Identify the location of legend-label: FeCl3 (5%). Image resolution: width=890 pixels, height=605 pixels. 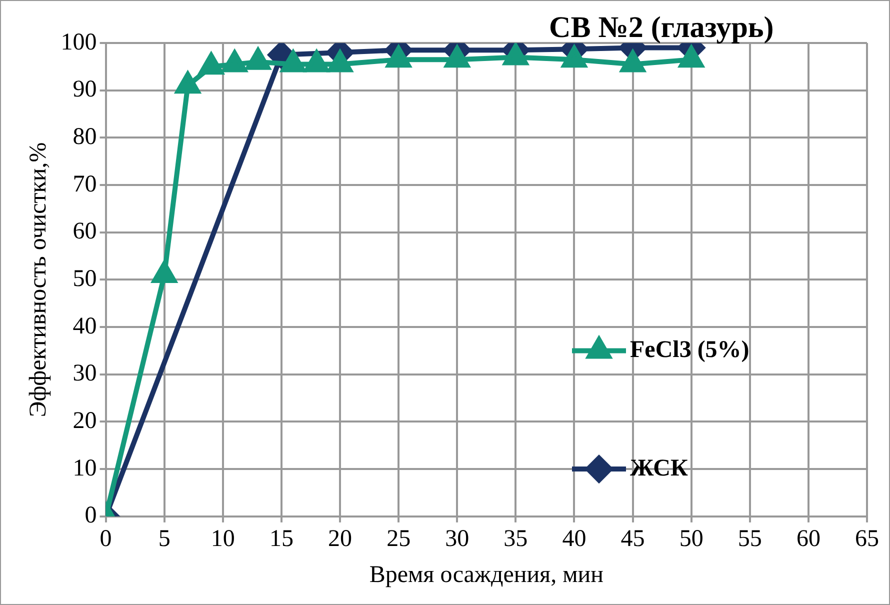
(690, 349).